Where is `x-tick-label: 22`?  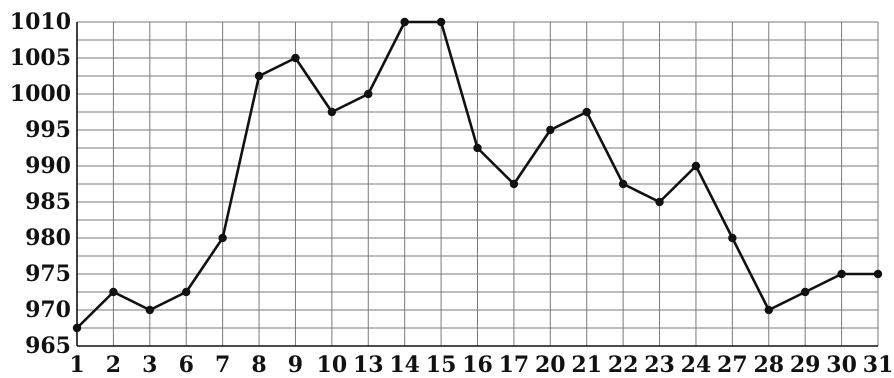
x-tick-label: 22 is located at coordinates (623, 365).